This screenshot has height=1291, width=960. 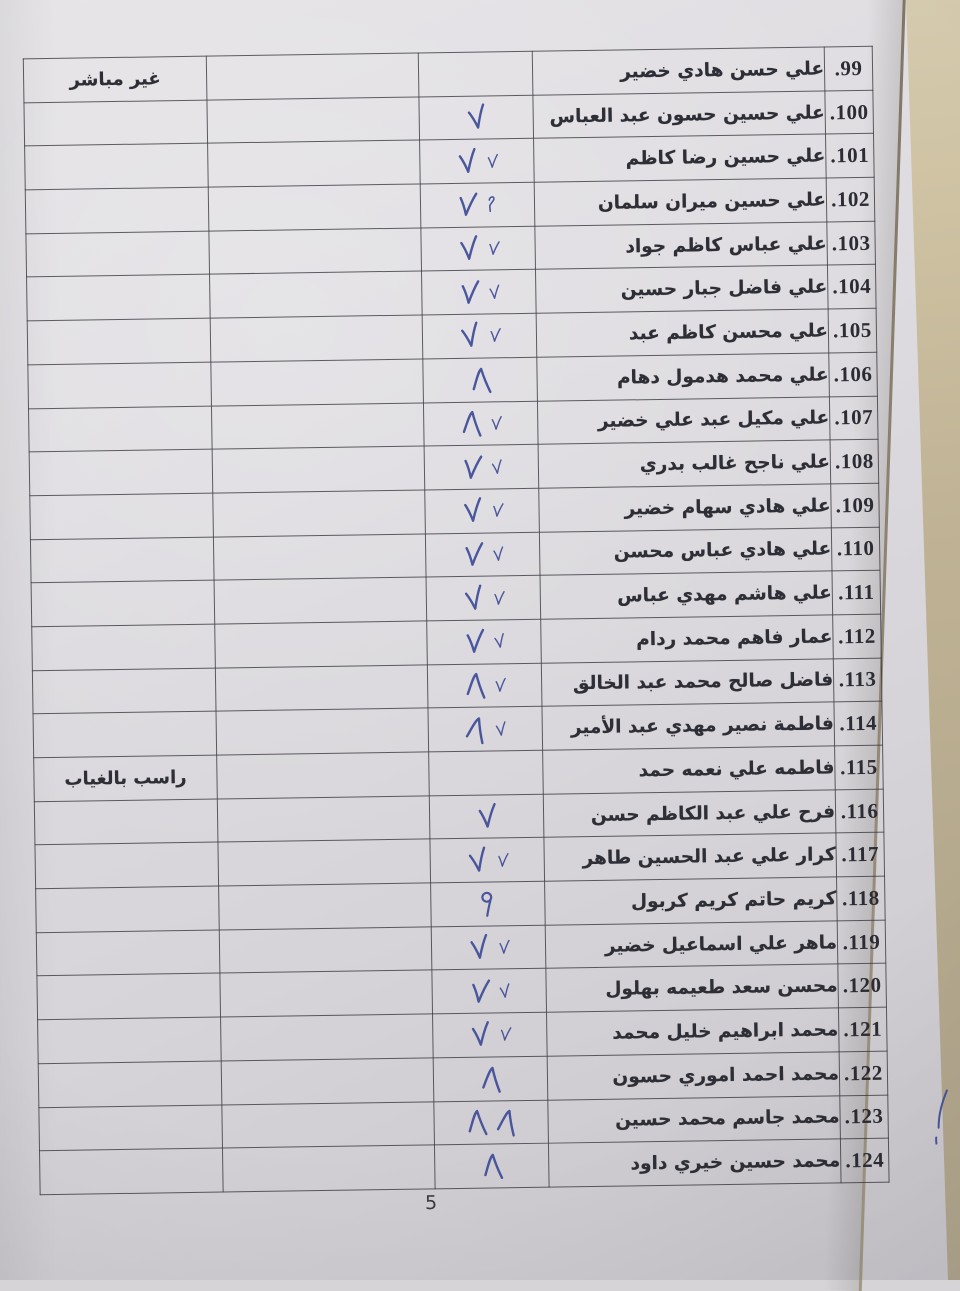 I want to click on page-number: 5, so click(x=431, y=1203).